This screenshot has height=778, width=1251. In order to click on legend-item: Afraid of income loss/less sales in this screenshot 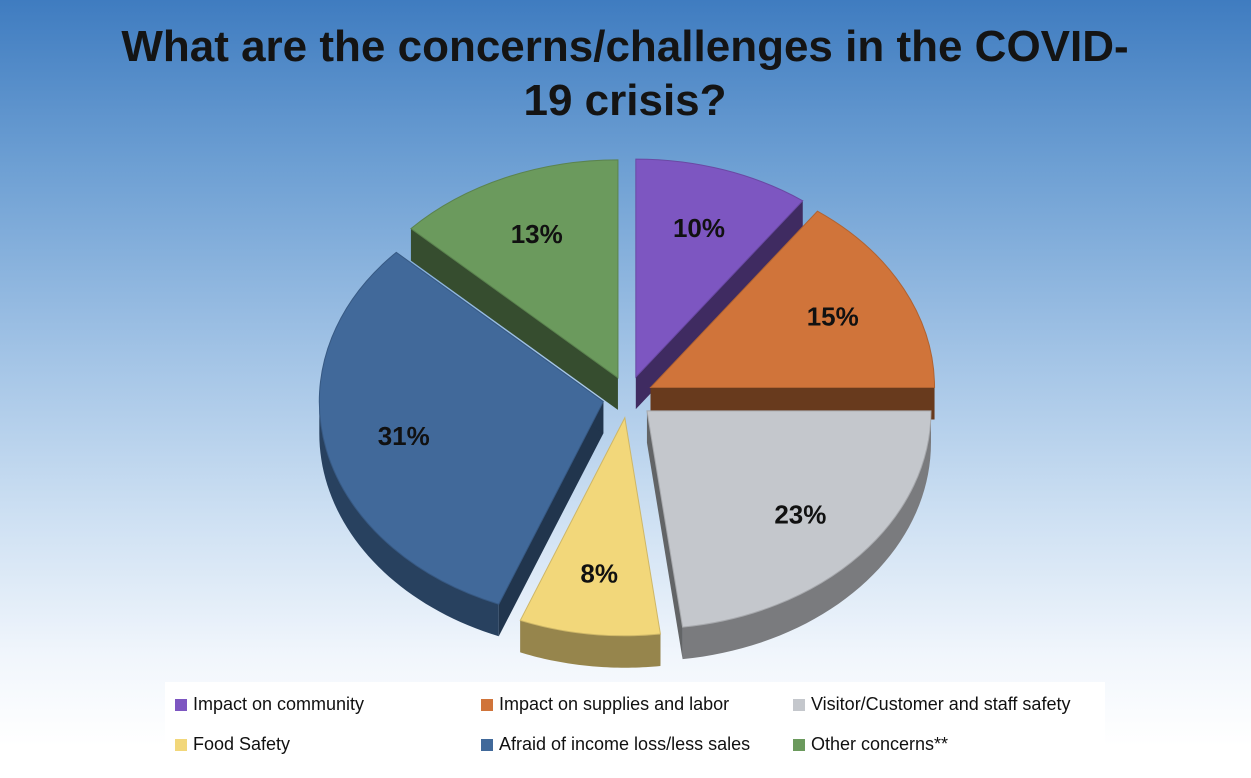, I will do `click(615, 744)`.